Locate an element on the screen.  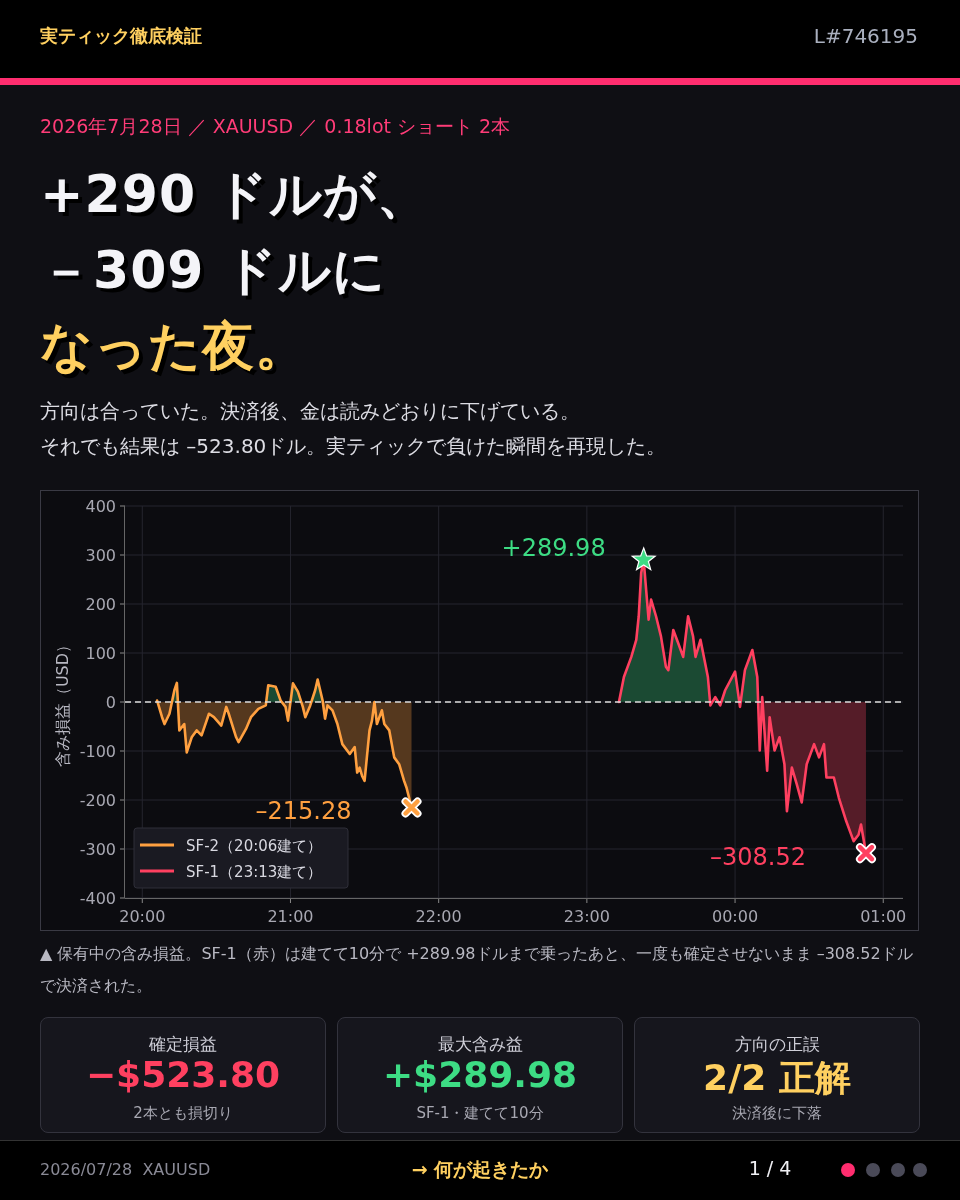
text: 1 / 4 is located at coordinates (770, 1168).